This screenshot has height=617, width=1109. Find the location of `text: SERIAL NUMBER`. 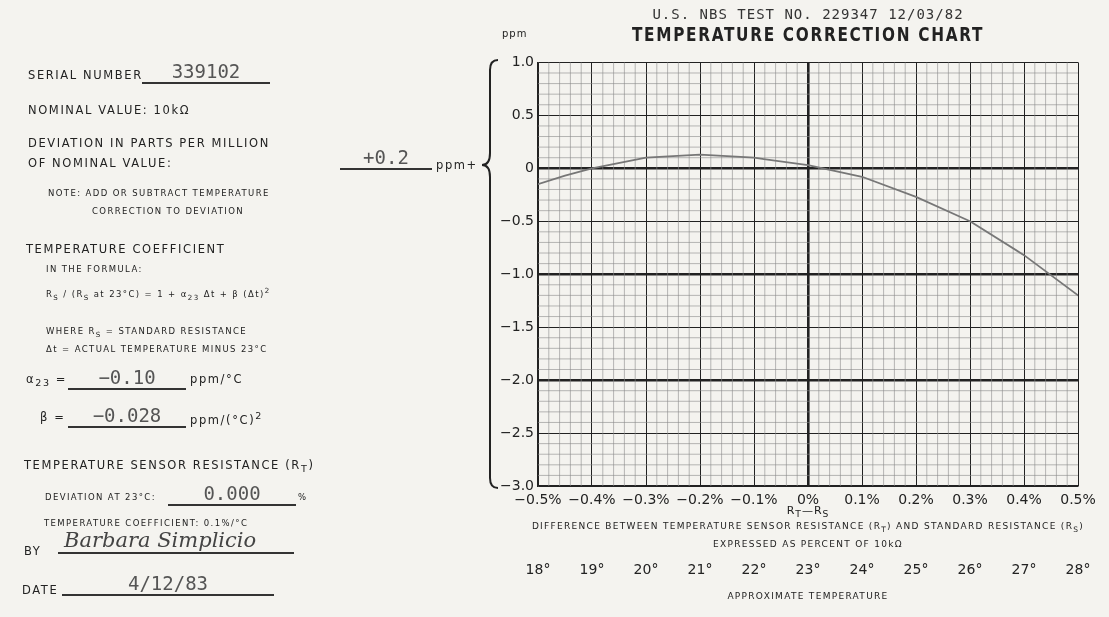

text: SERIAL NUMBER is located at coordinates (85, 75).